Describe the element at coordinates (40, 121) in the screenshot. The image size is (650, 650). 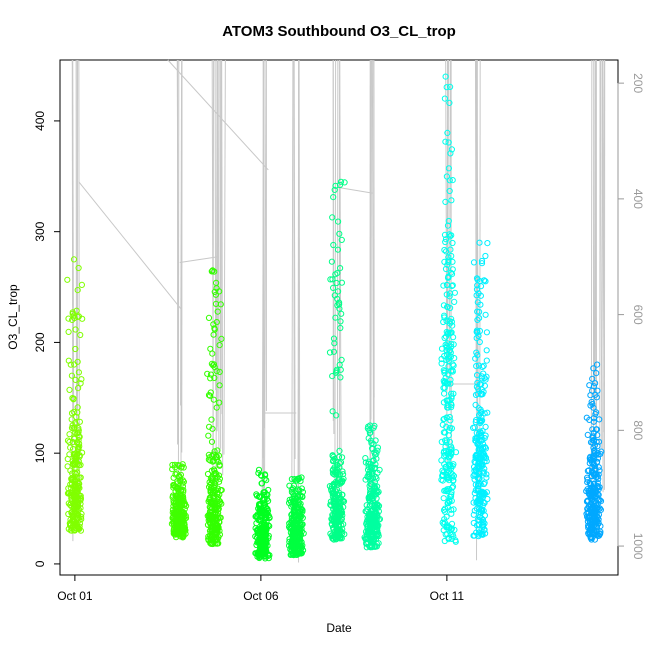
I see `y-tick-label: 400` at that location.